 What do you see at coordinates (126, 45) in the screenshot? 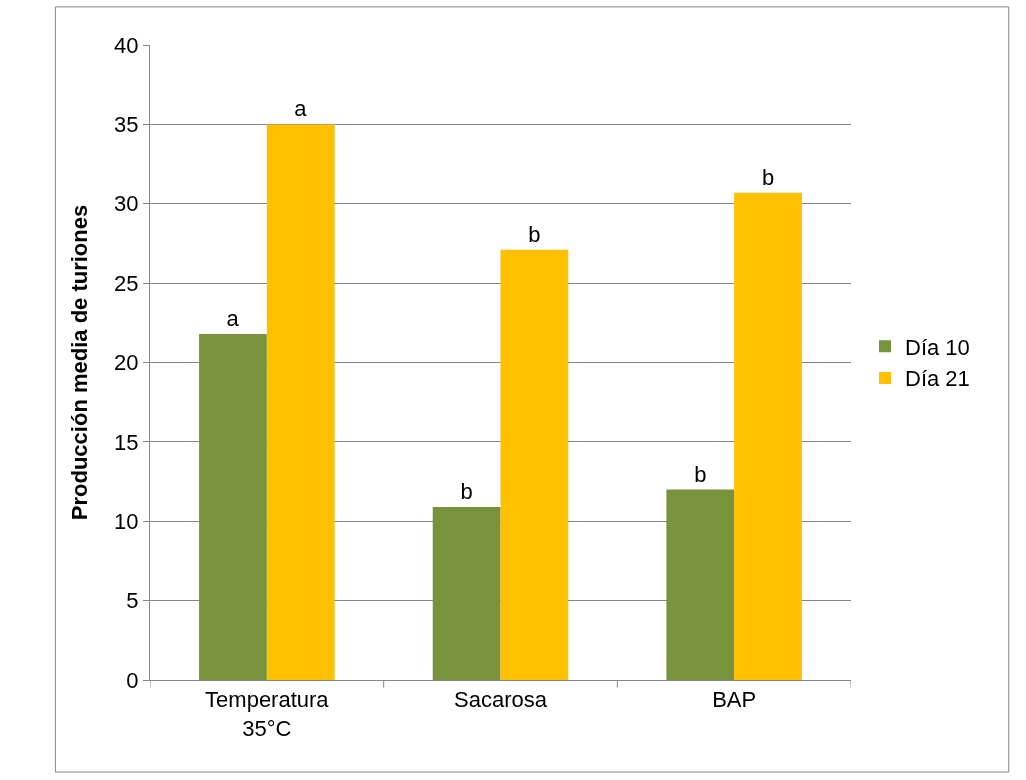
I see `y-tick-label: 40` at bounding box center [126, 45].